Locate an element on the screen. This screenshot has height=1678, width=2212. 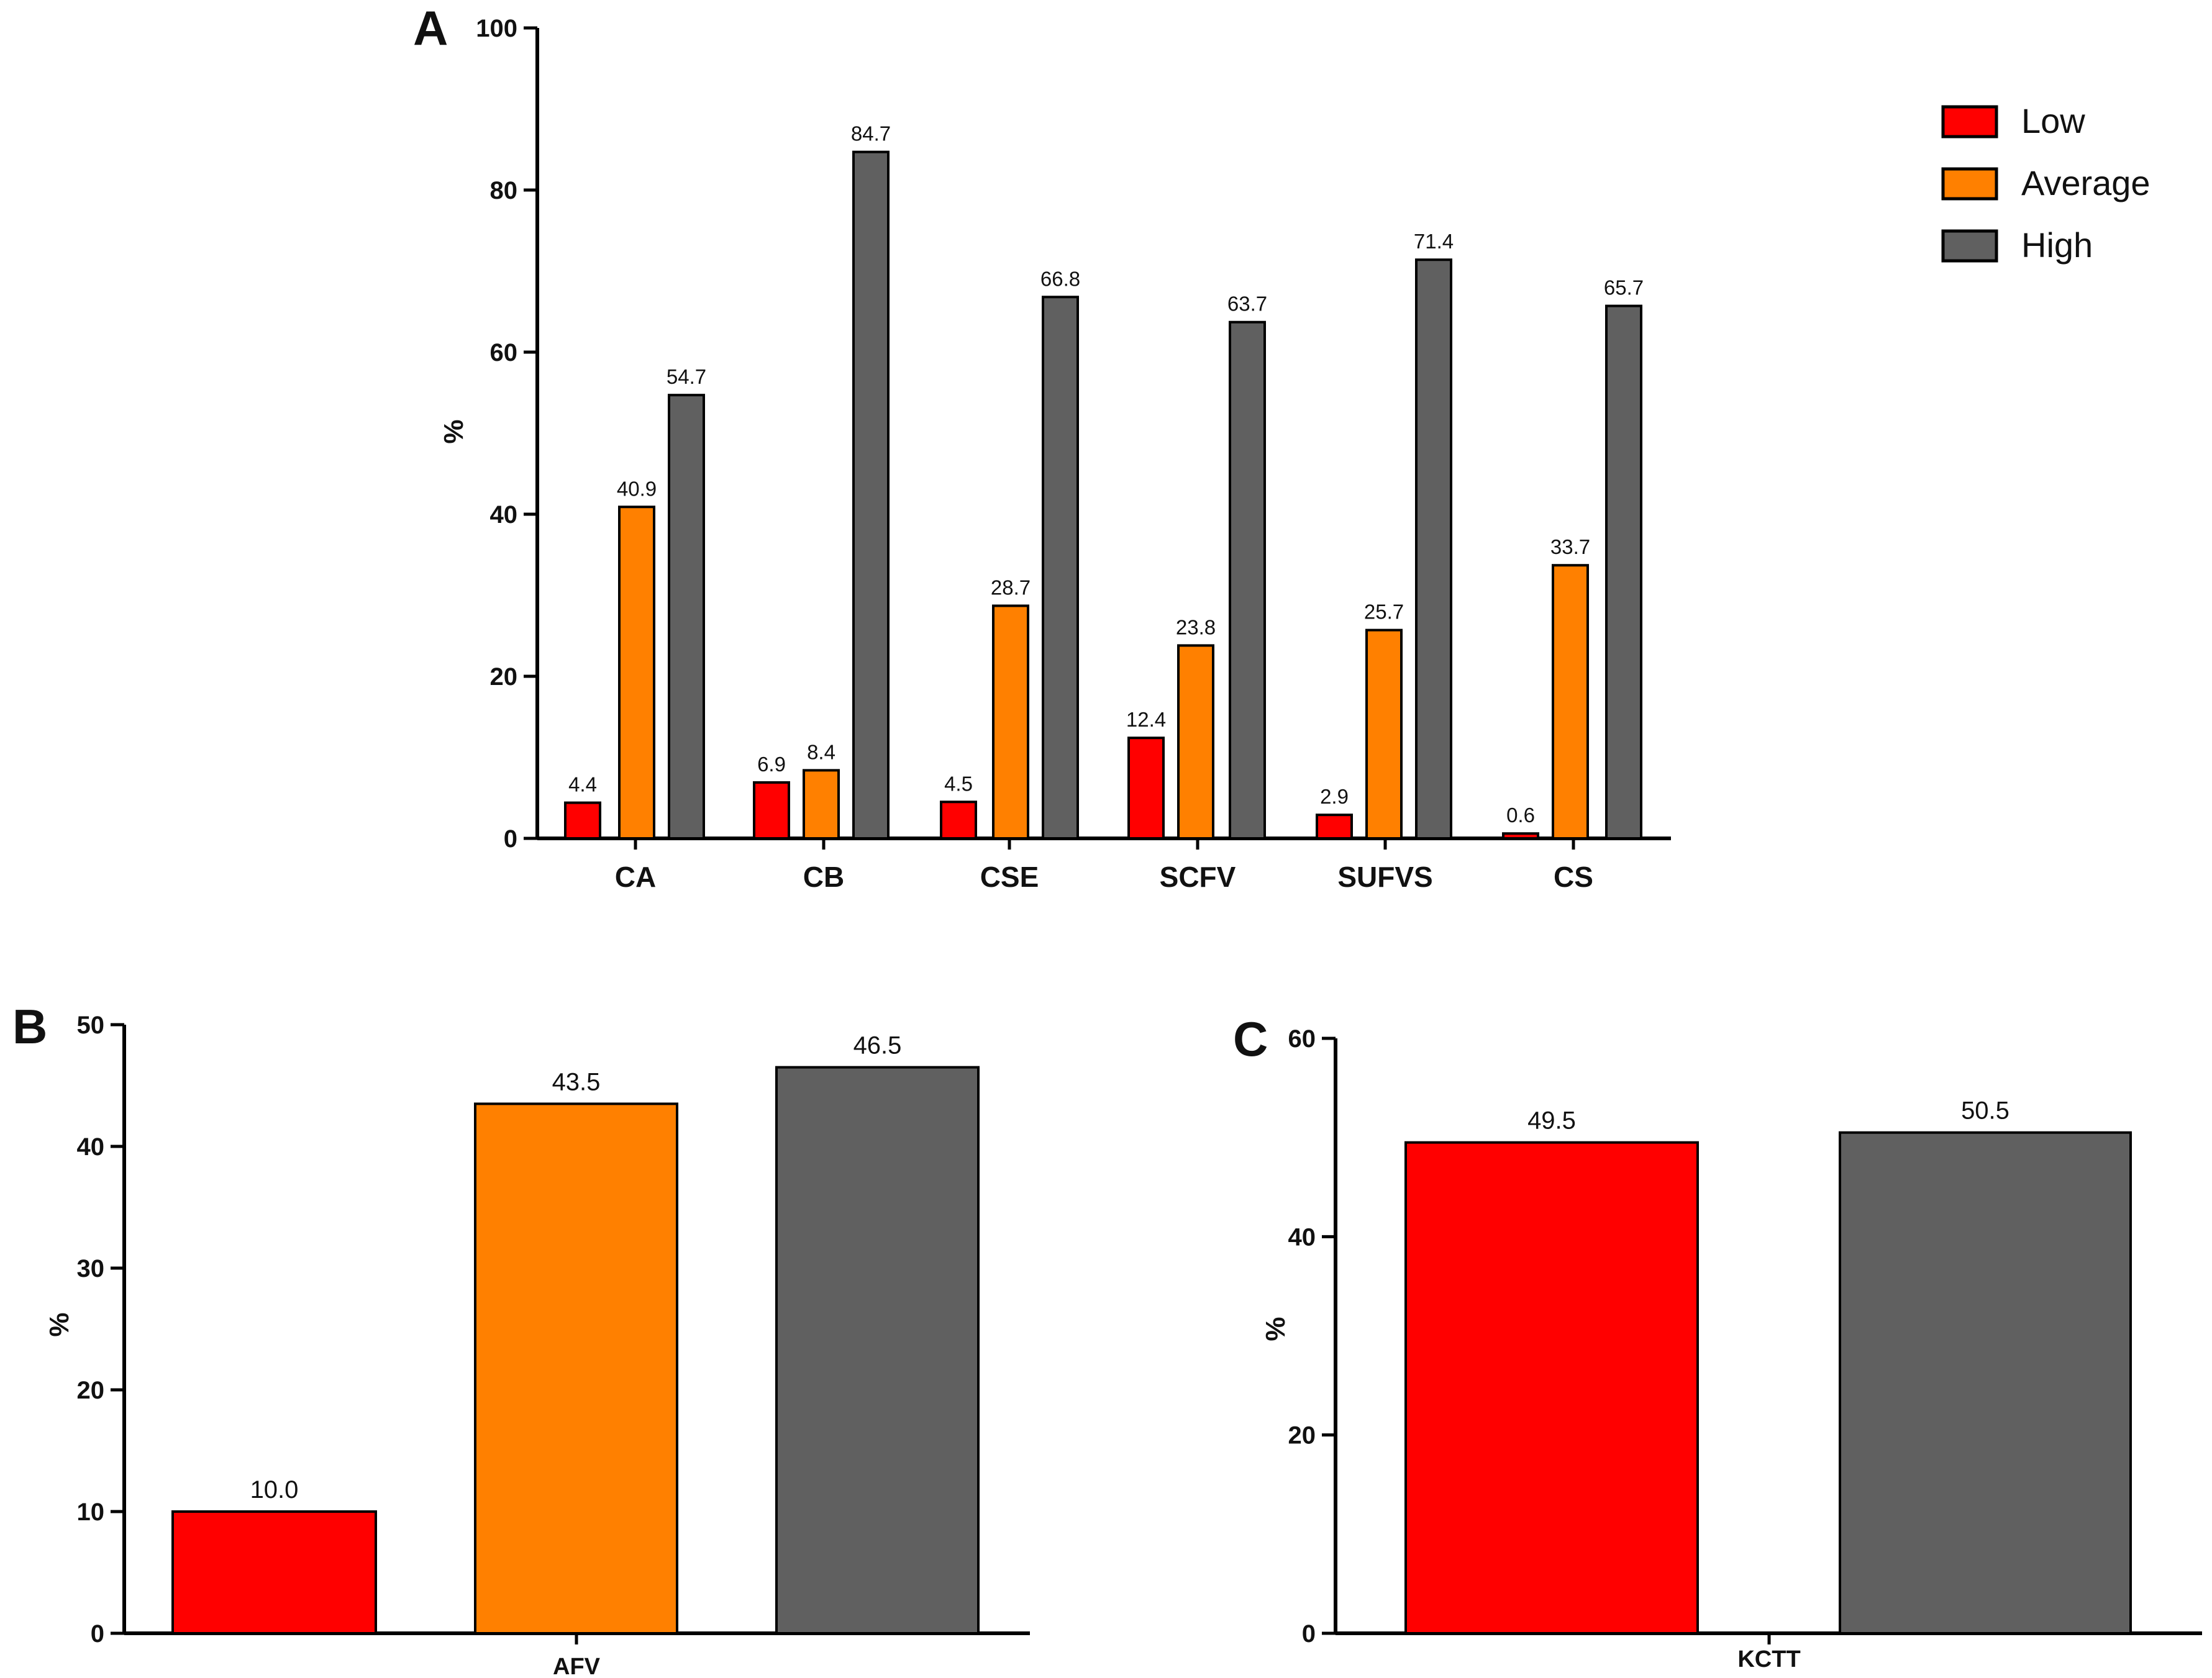
bar-high-cse is located at coordinates (1060, 568).